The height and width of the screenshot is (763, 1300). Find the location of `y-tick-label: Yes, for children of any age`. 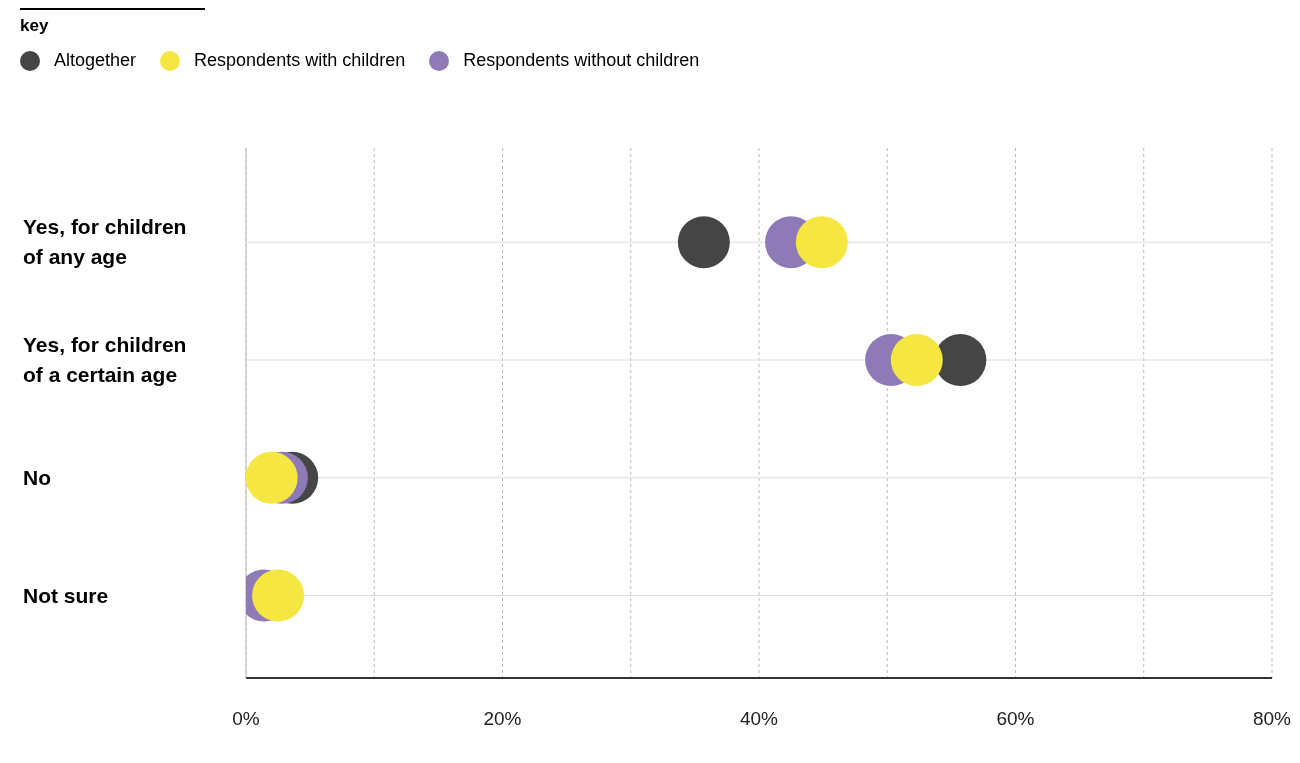

y-tick-label: Yes, for children of any age is located at coordinates (105, 242).